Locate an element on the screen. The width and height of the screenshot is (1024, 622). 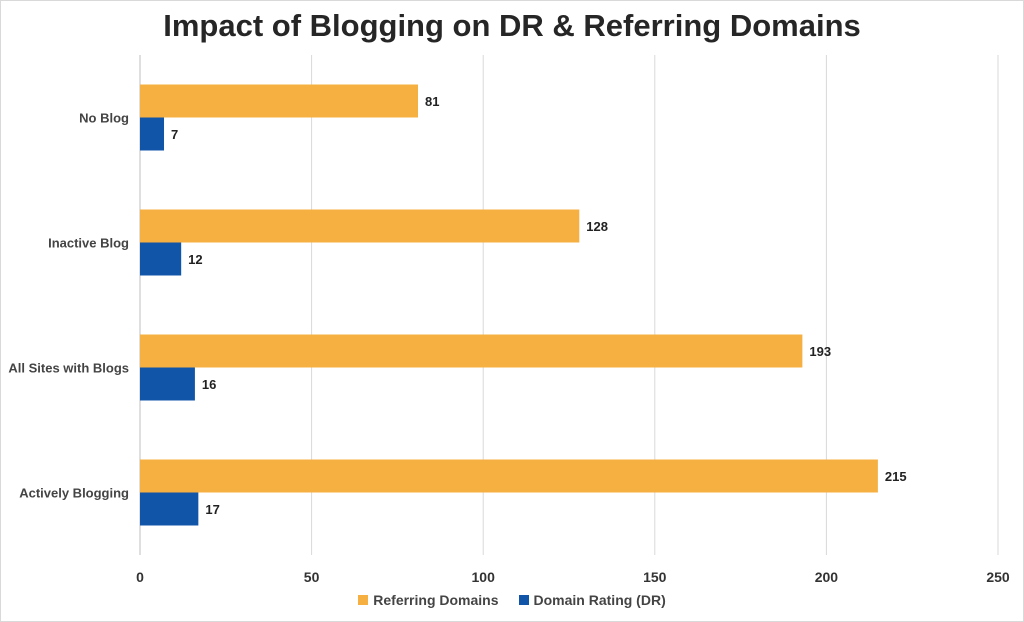
data-label: 12 is located at coordinates (195, 259).